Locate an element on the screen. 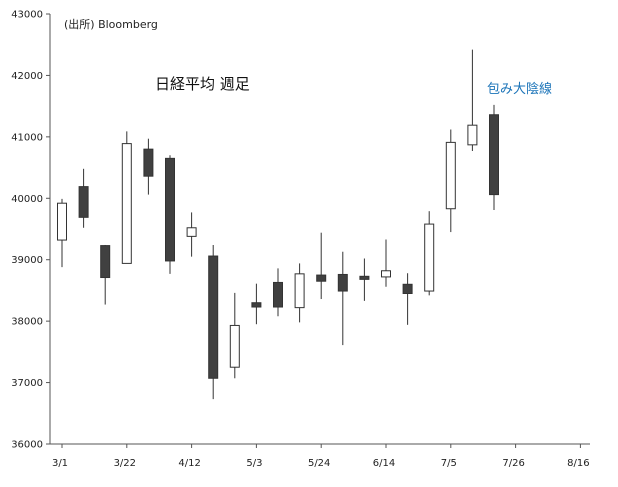 The width and height of the screenshot is (618, 487). x-tick-label: 3/22 is located at coordinates (125, 463).